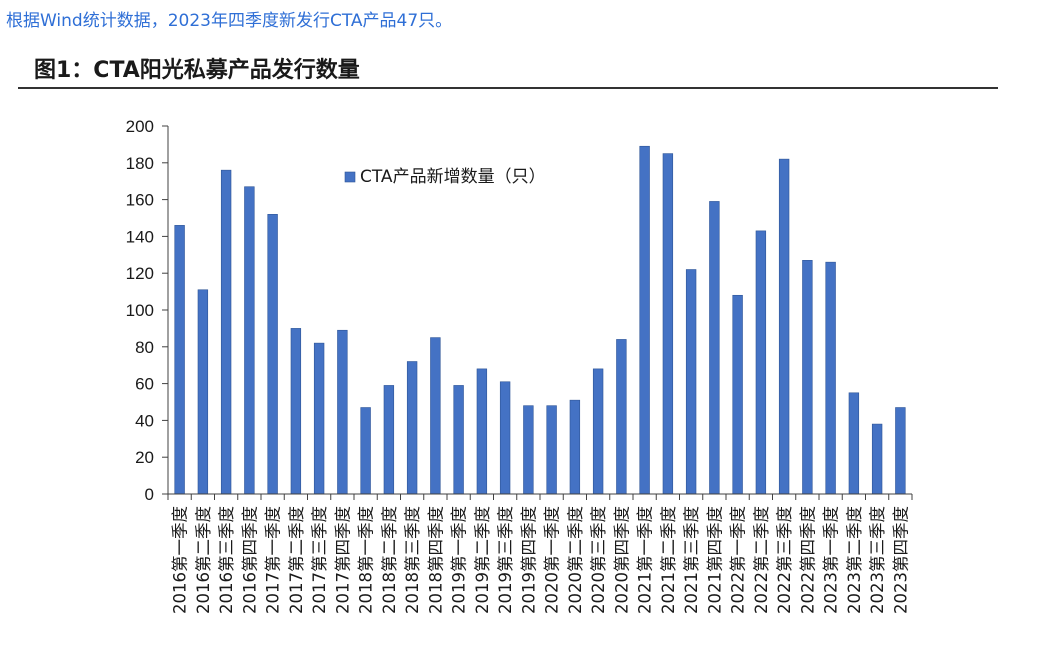  Describe the element at coordinates (149, 494) in the screenshot. I see `y-tick-label: 0` at that location.